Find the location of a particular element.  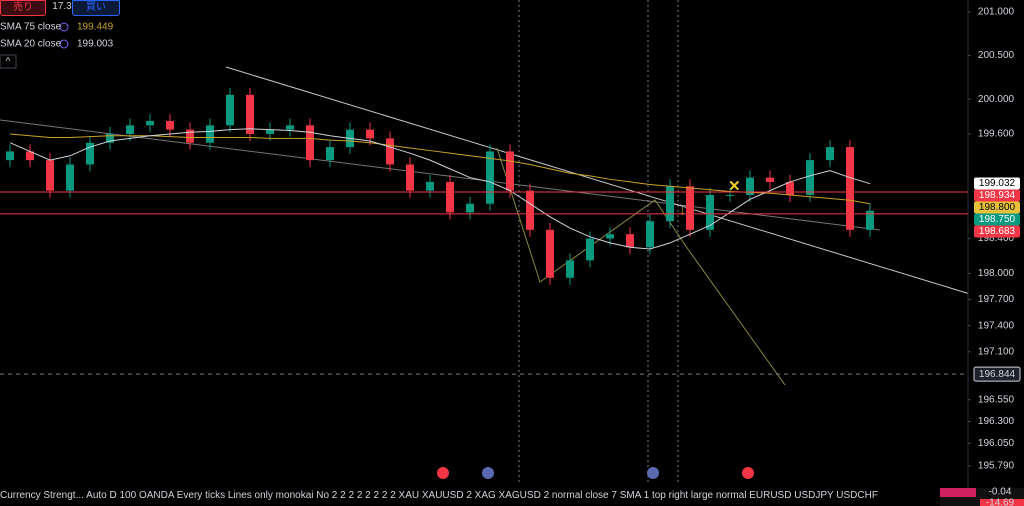

legend-value: 199.449 is located at coordinates (95, 27).